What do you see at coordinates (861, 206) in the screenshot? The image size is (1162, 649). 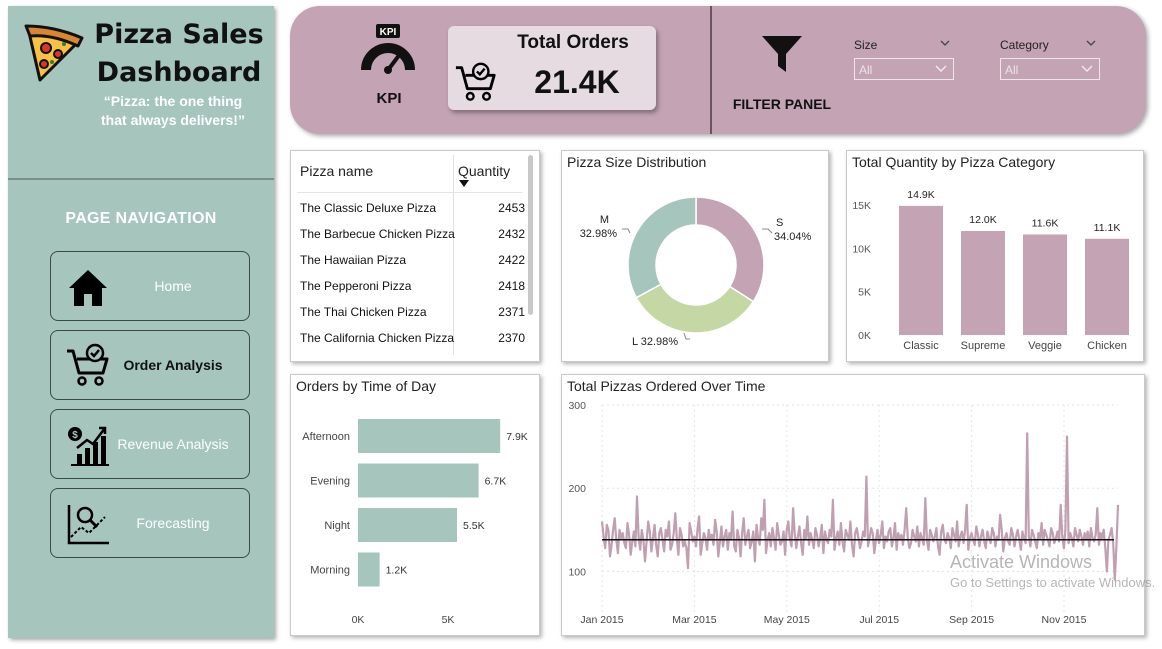 I see `y-tick-label: 15K` at bounding box center [861, 206].